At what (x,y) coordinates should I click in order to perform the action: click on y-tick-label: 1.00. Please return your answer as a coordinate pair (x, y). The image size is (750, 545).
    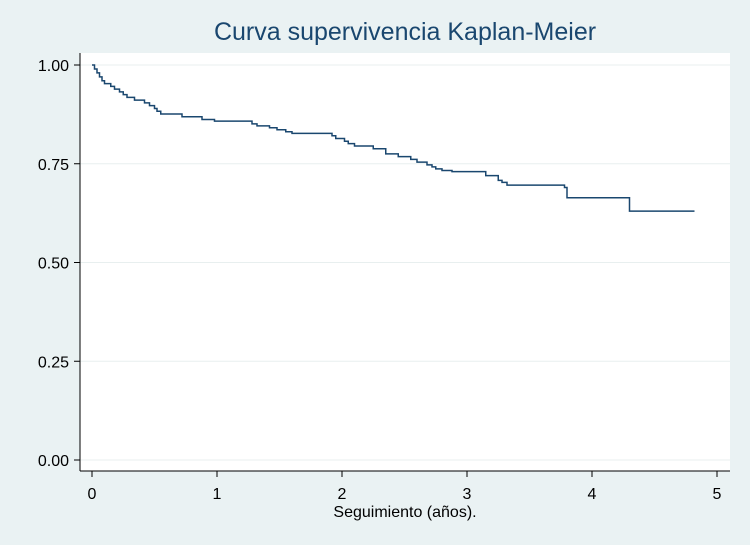
    Looking at the image, I should click on (53, 66).